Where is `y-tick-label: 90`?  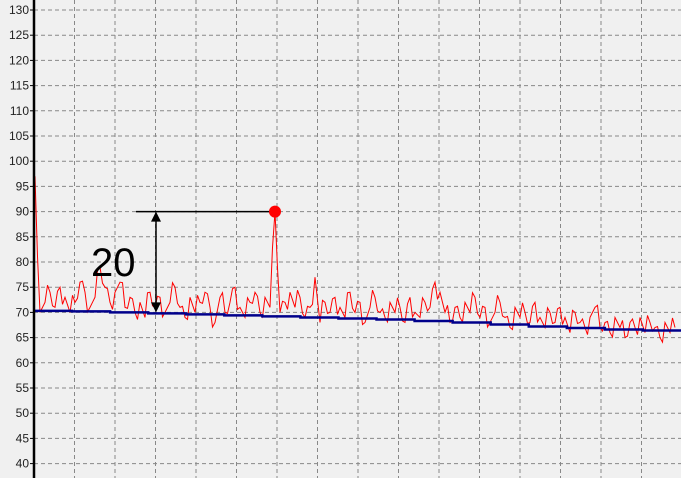
y-tick-label: 90 is located at coordinates (23, 212).